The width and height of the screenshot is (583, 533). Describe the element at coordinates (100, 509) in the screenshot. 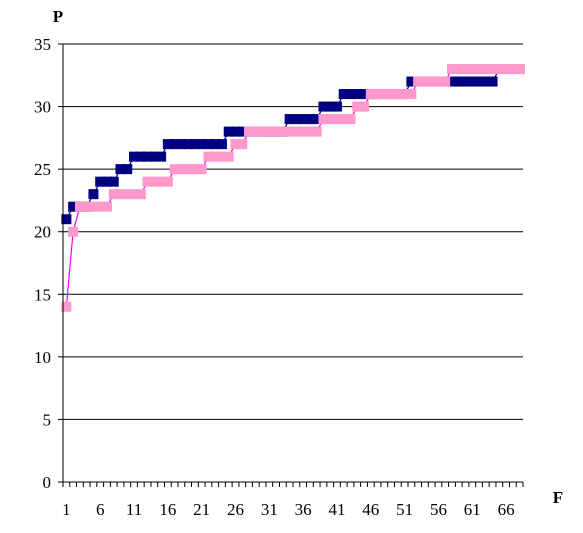

I see `x-tick-label-6: 6` at that location.